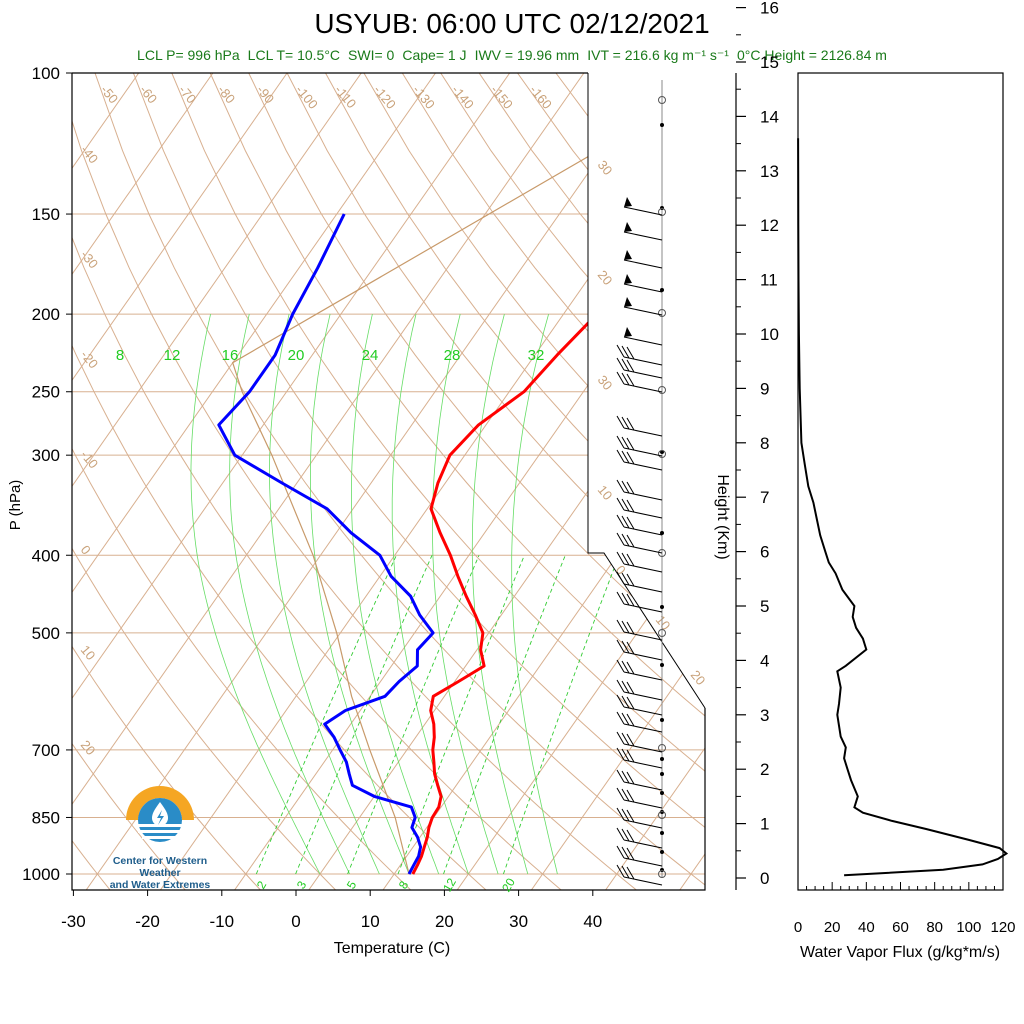 This screenshot has height=1024, width=1024. I want to click on isotherm-label: 20, so click(88, 747).